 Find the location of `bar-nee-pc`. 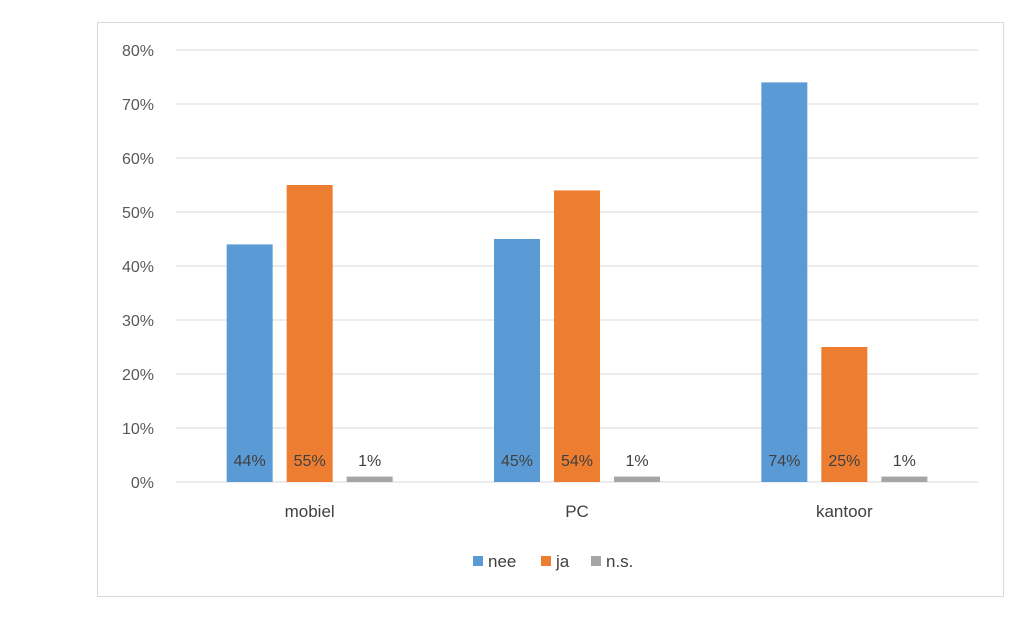

bar-nee-pc is located at coordinates (517, 360).